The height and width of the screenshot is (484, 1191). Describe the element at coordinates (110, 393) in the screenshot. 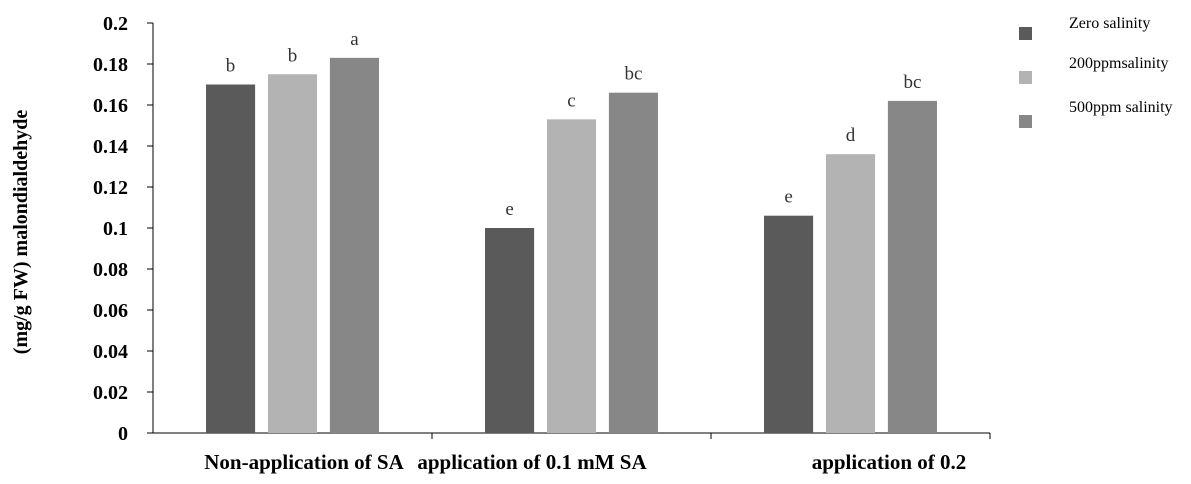

I see `y-tick-label: 0.02` at that location.